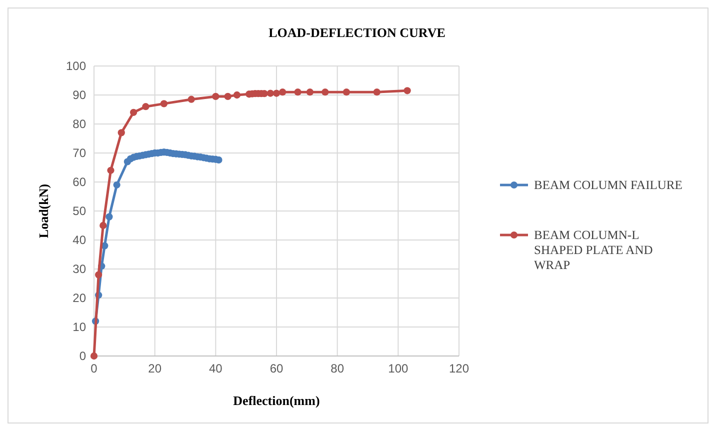  I want to click on y-axis-title: Load(kN), so click(43, 211).